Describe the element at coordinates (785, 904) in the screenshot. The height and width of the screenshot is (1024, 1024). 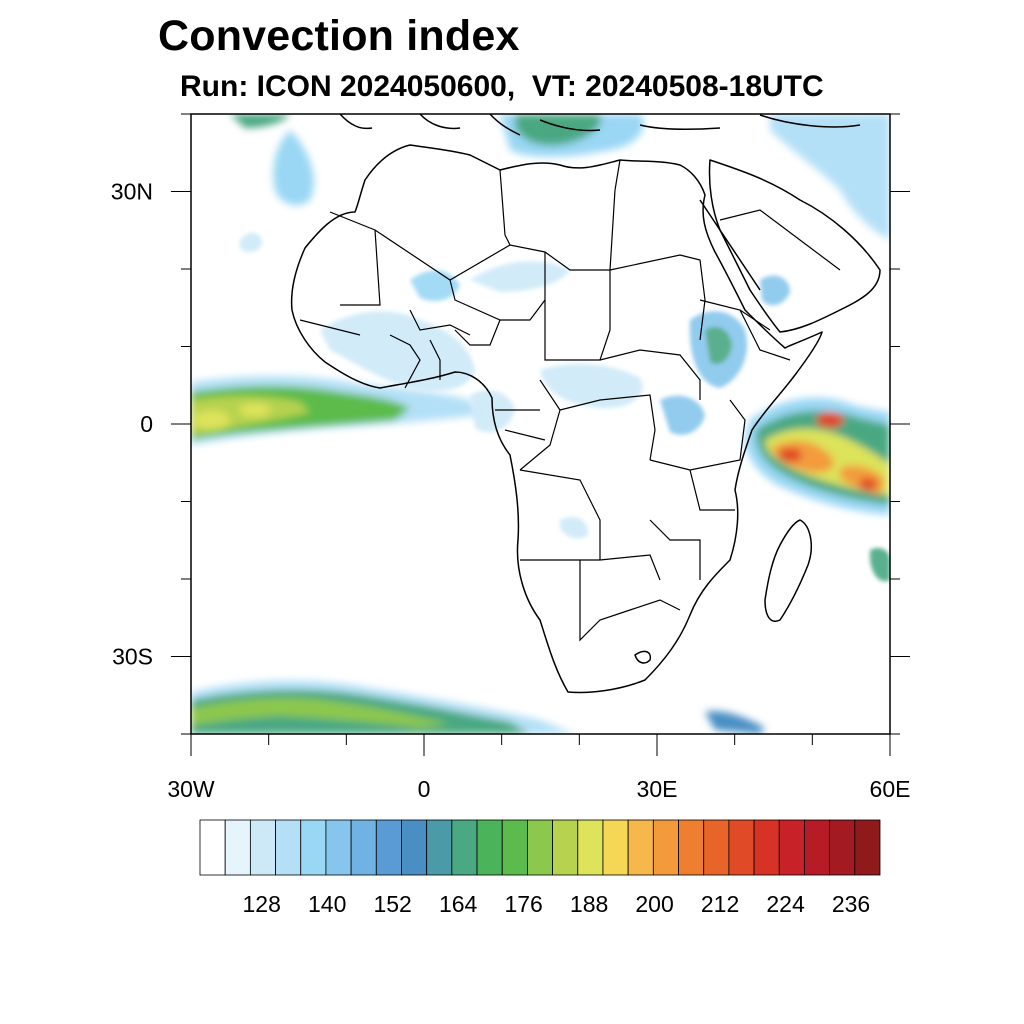
I see `colorbar-label: 224` at that location.